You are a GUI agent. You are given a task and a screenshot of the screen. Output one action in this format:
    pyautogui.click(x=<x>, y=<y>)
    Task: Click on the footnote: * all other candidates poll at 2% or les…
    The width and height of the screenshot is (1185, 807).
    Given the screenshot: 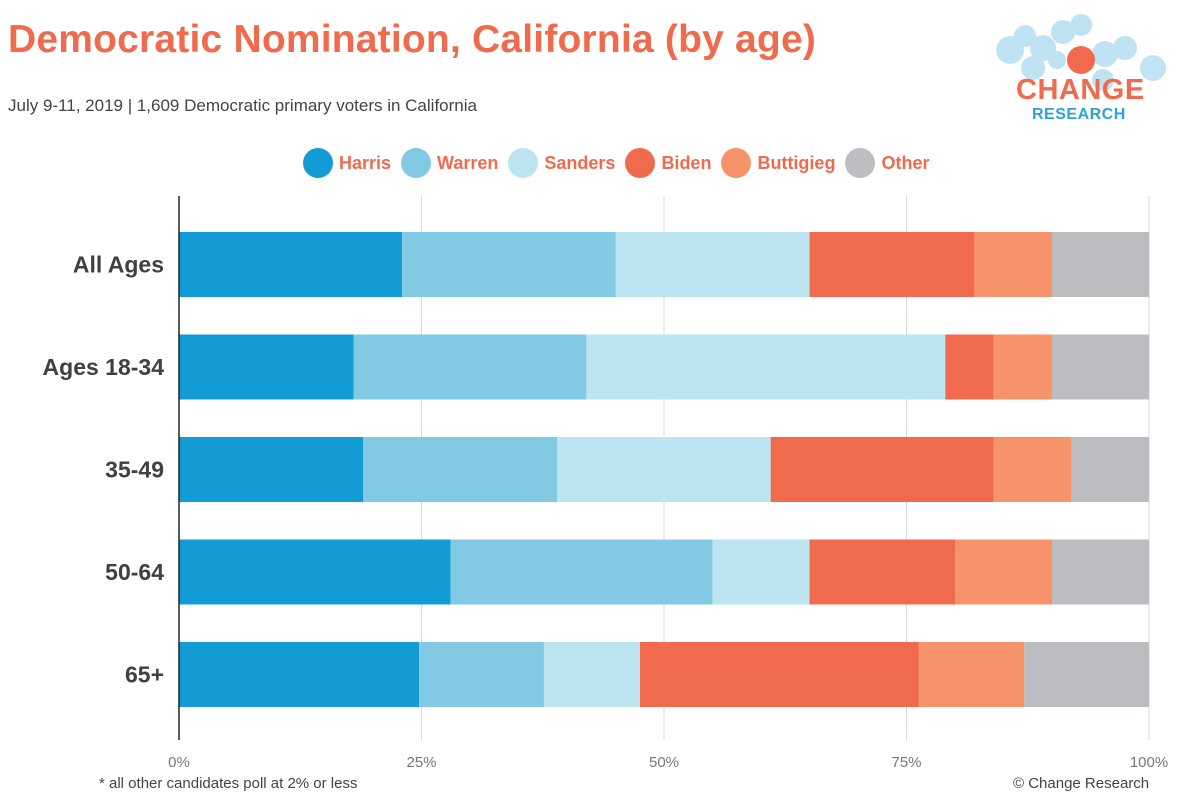 What is the action you would take?
    pyautogui.click(x=228, y=783)
    